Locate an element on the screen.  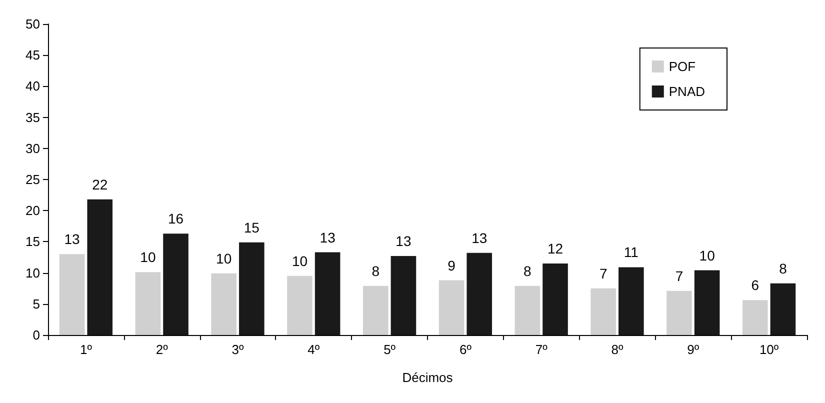
legend-label: PNAD is located at coordinates (687, 91).